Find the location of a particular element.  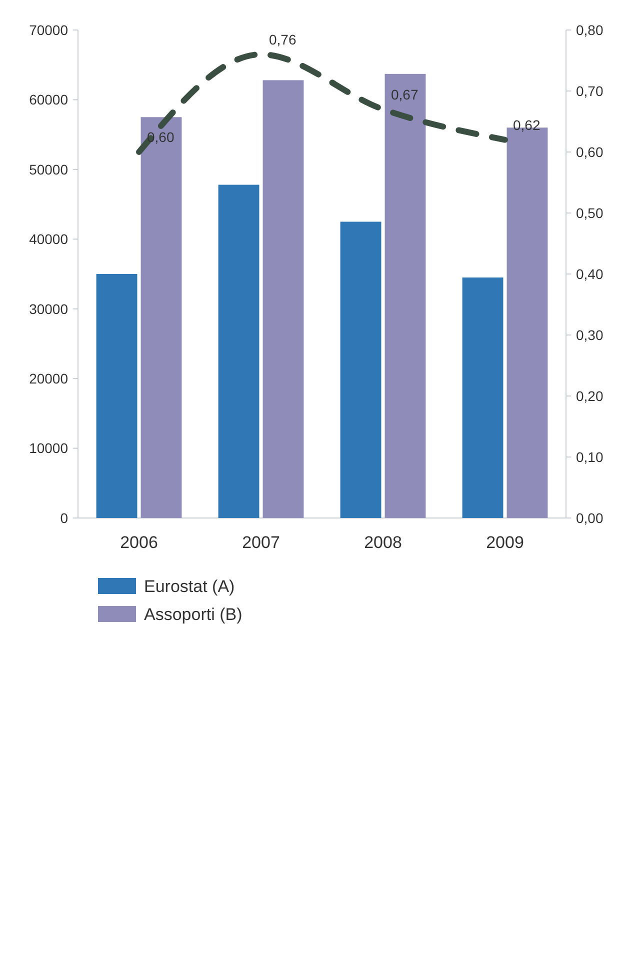

y2-tick-label: 0,30 is located at coordinates (590, 334).